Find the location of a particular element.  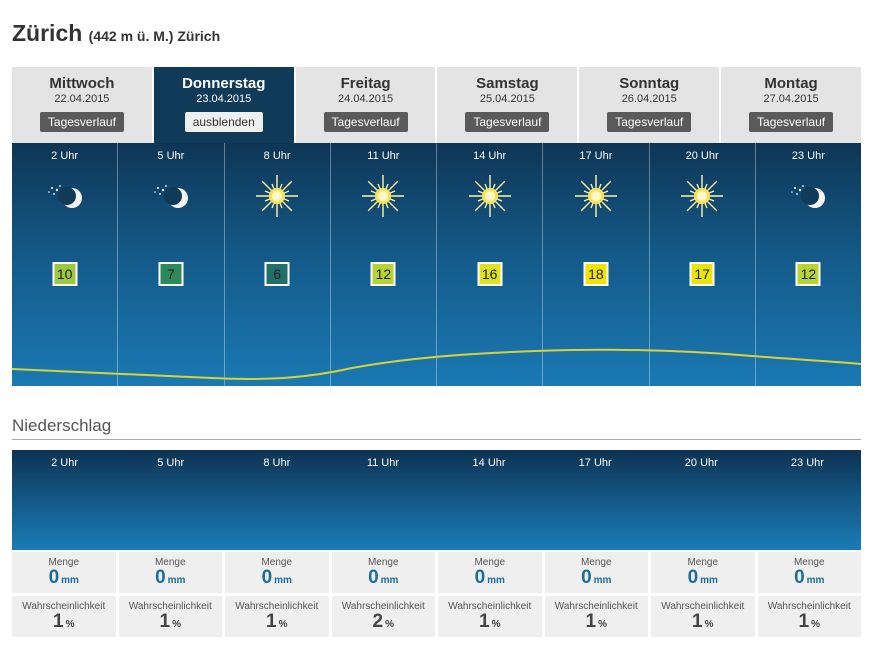

hour-column: 20 Uhr 17 is located at coordinates (703, 264).